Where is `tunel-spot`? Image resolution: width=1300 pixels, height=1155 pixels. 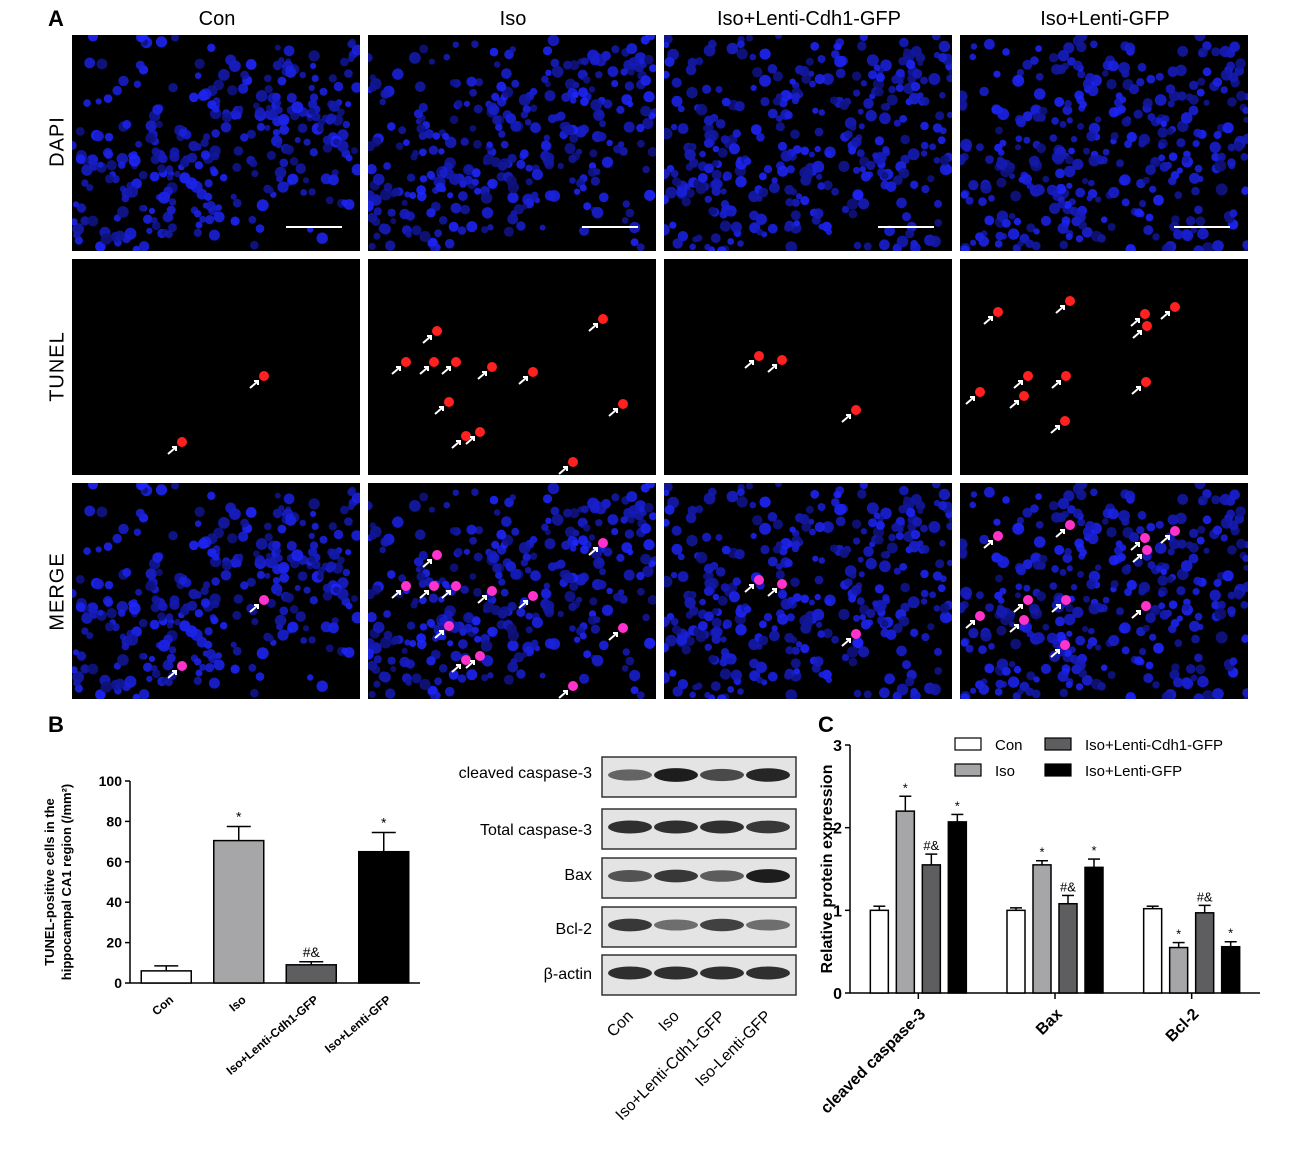
tunel-spot is located at coordinates (856, 410).